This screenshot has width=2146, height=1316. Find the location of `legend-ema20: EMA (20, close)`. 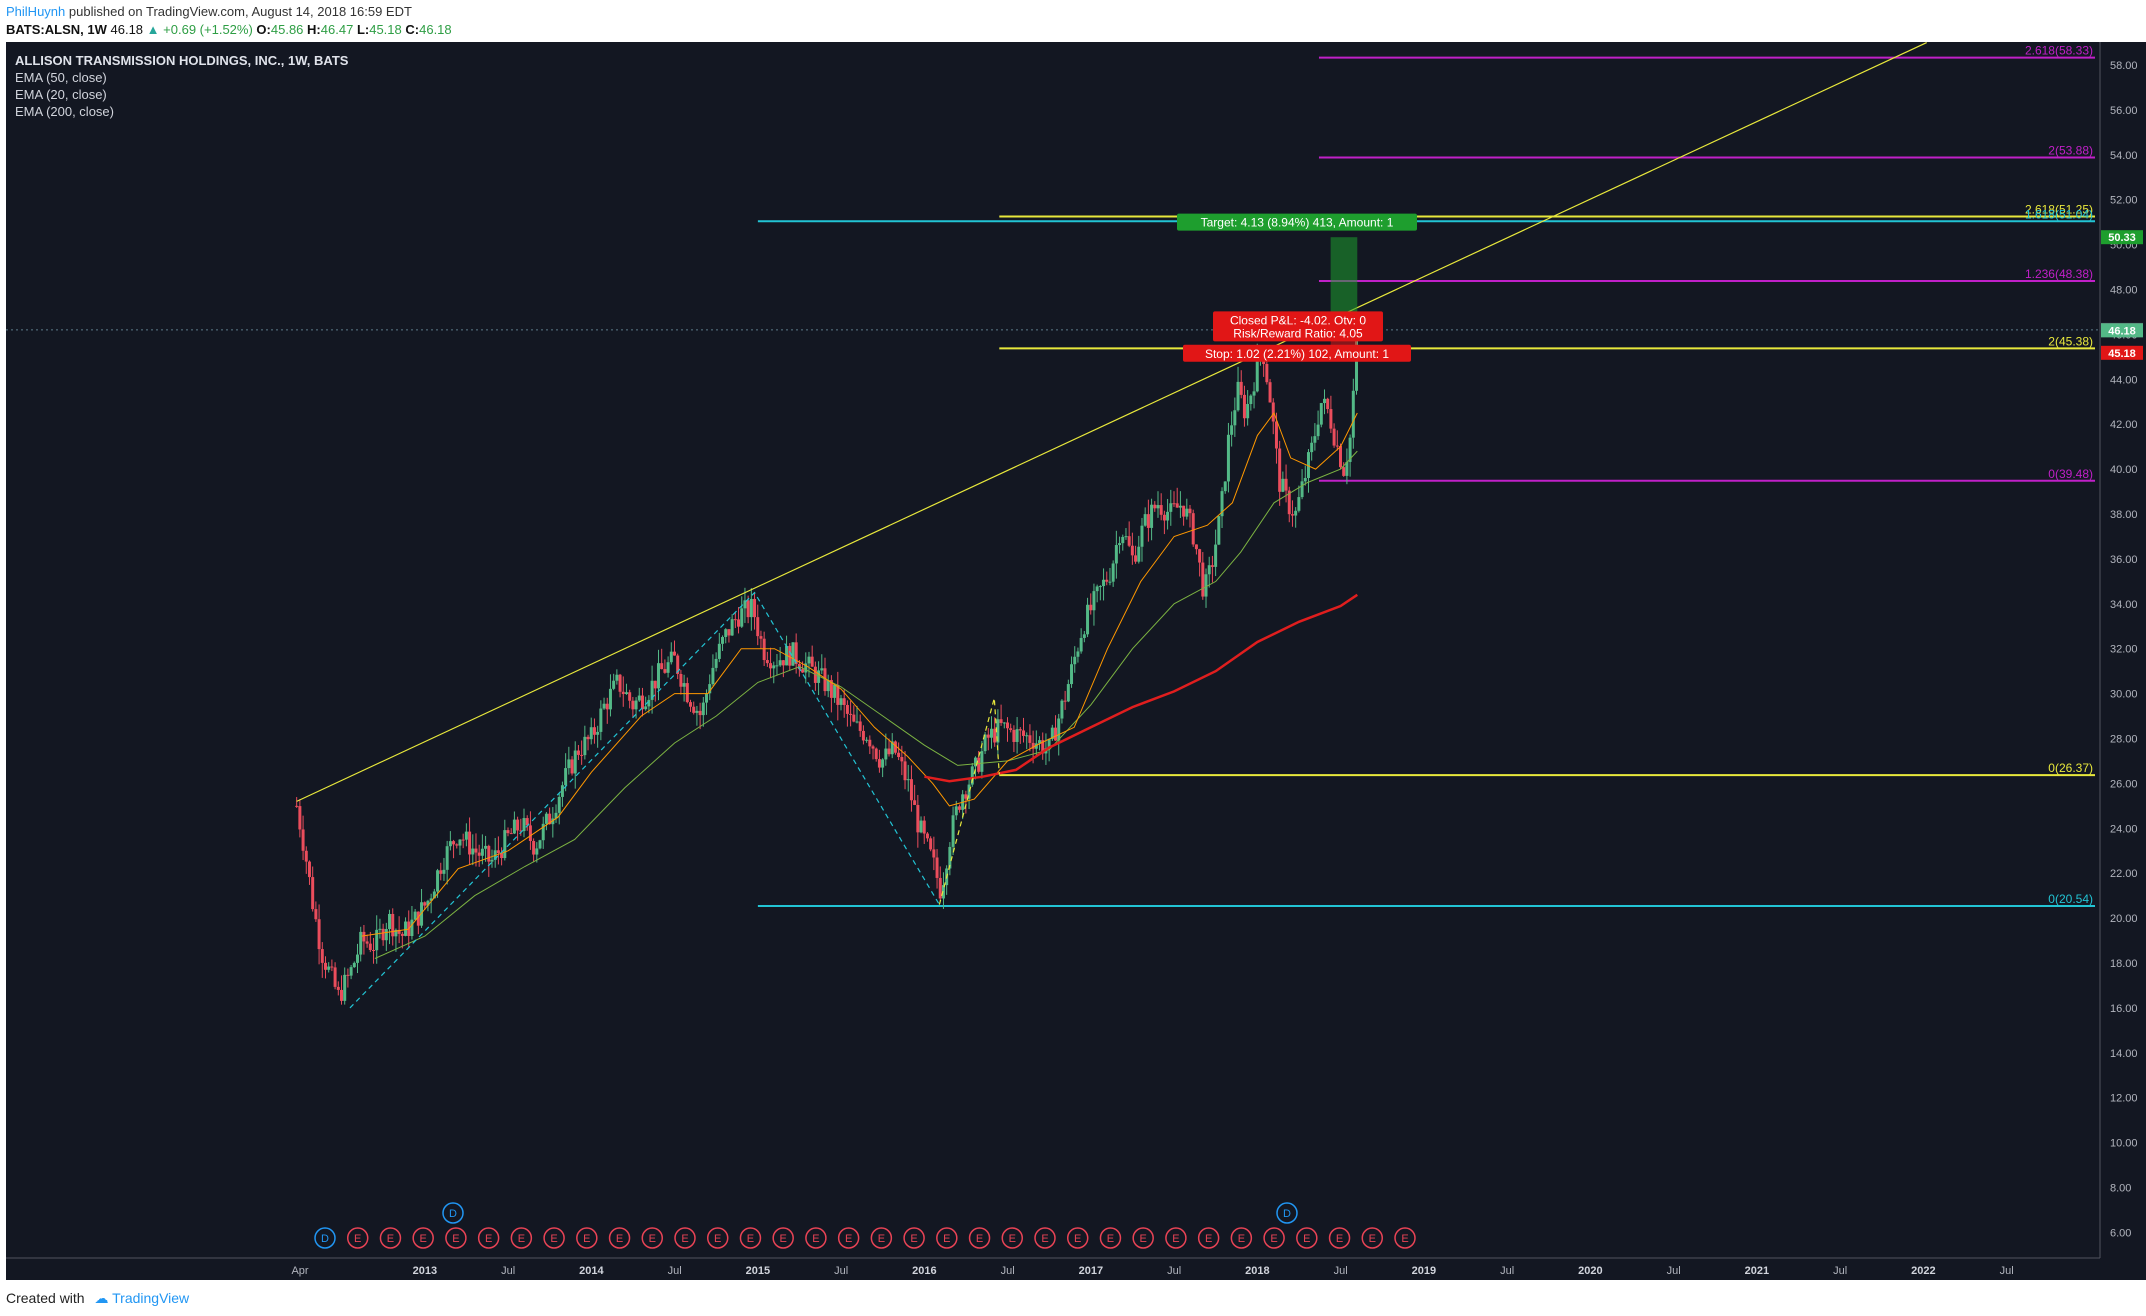

legend-ema20: EMA (20, close) is located at coordinates (61, 94).